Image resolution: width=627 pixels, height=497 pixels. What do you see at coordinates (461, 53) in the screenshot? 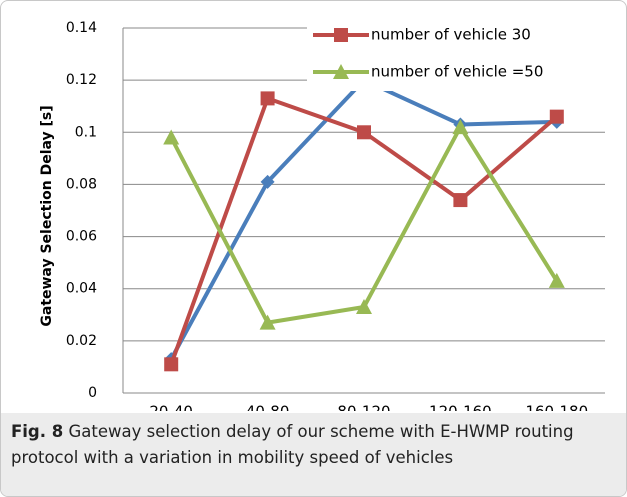
I see `legend-box` at bounding box center [461, 53].